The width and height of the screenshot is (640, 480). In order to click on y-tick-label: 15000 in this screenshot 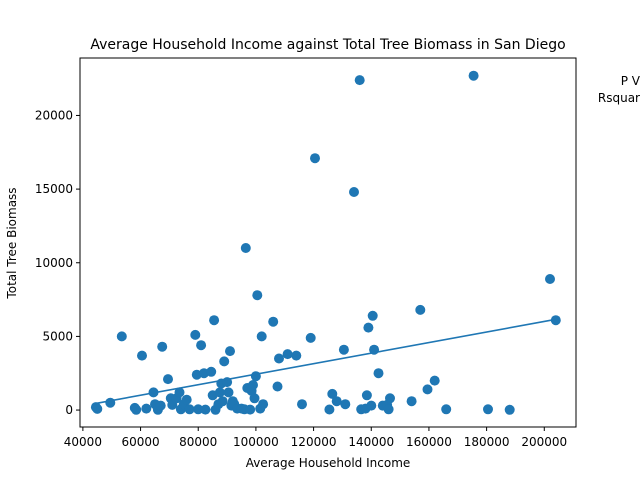, I will do `click(54, 189)`.